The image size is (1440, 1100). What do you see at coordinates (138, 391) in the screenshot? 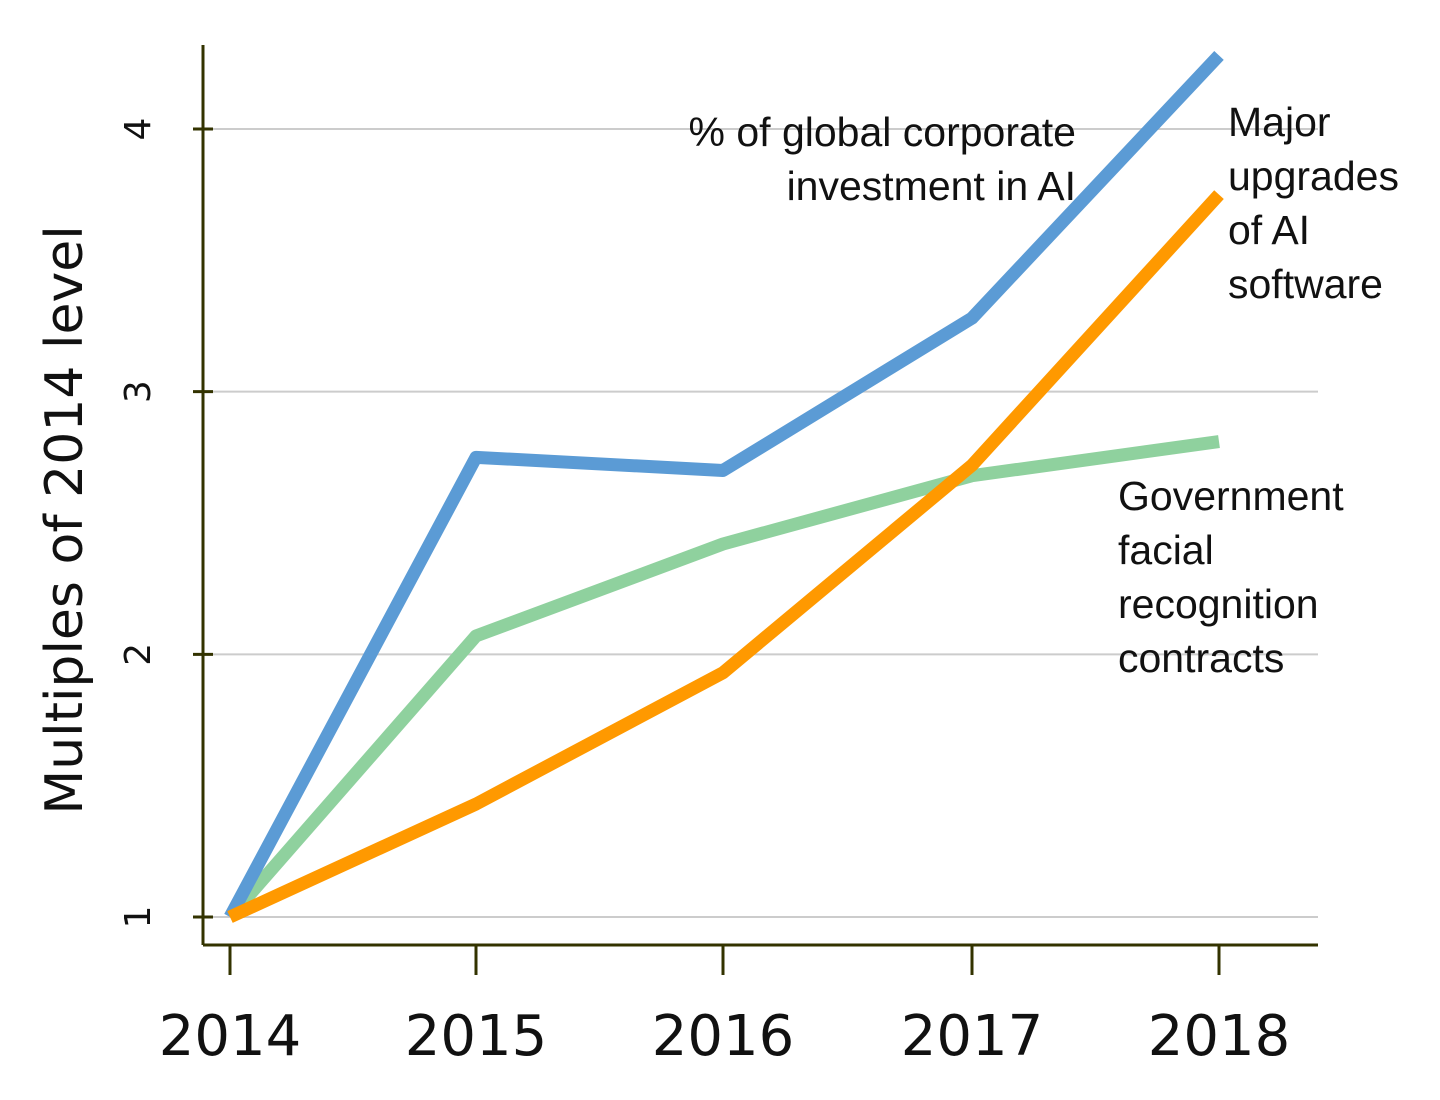
I see `y-tick-label-3: 3` at bounding box center [138, 391].